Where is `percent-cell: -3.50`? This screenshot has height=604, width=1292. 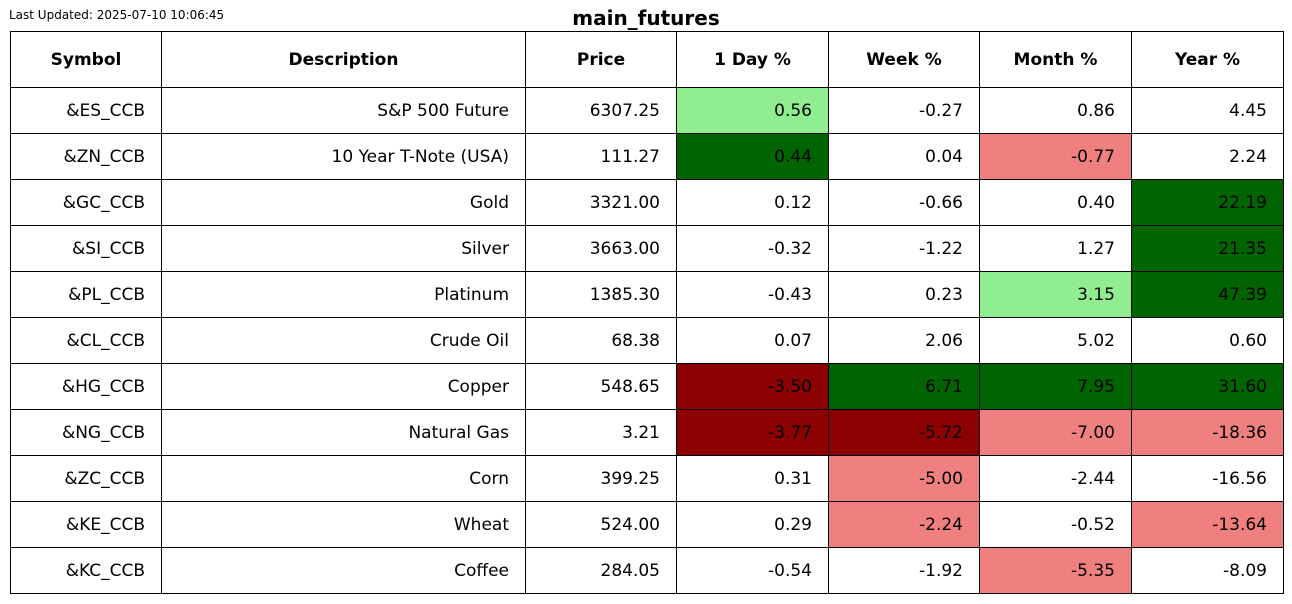 percent-cell: -3.50 is located at coordinates (752, 386).